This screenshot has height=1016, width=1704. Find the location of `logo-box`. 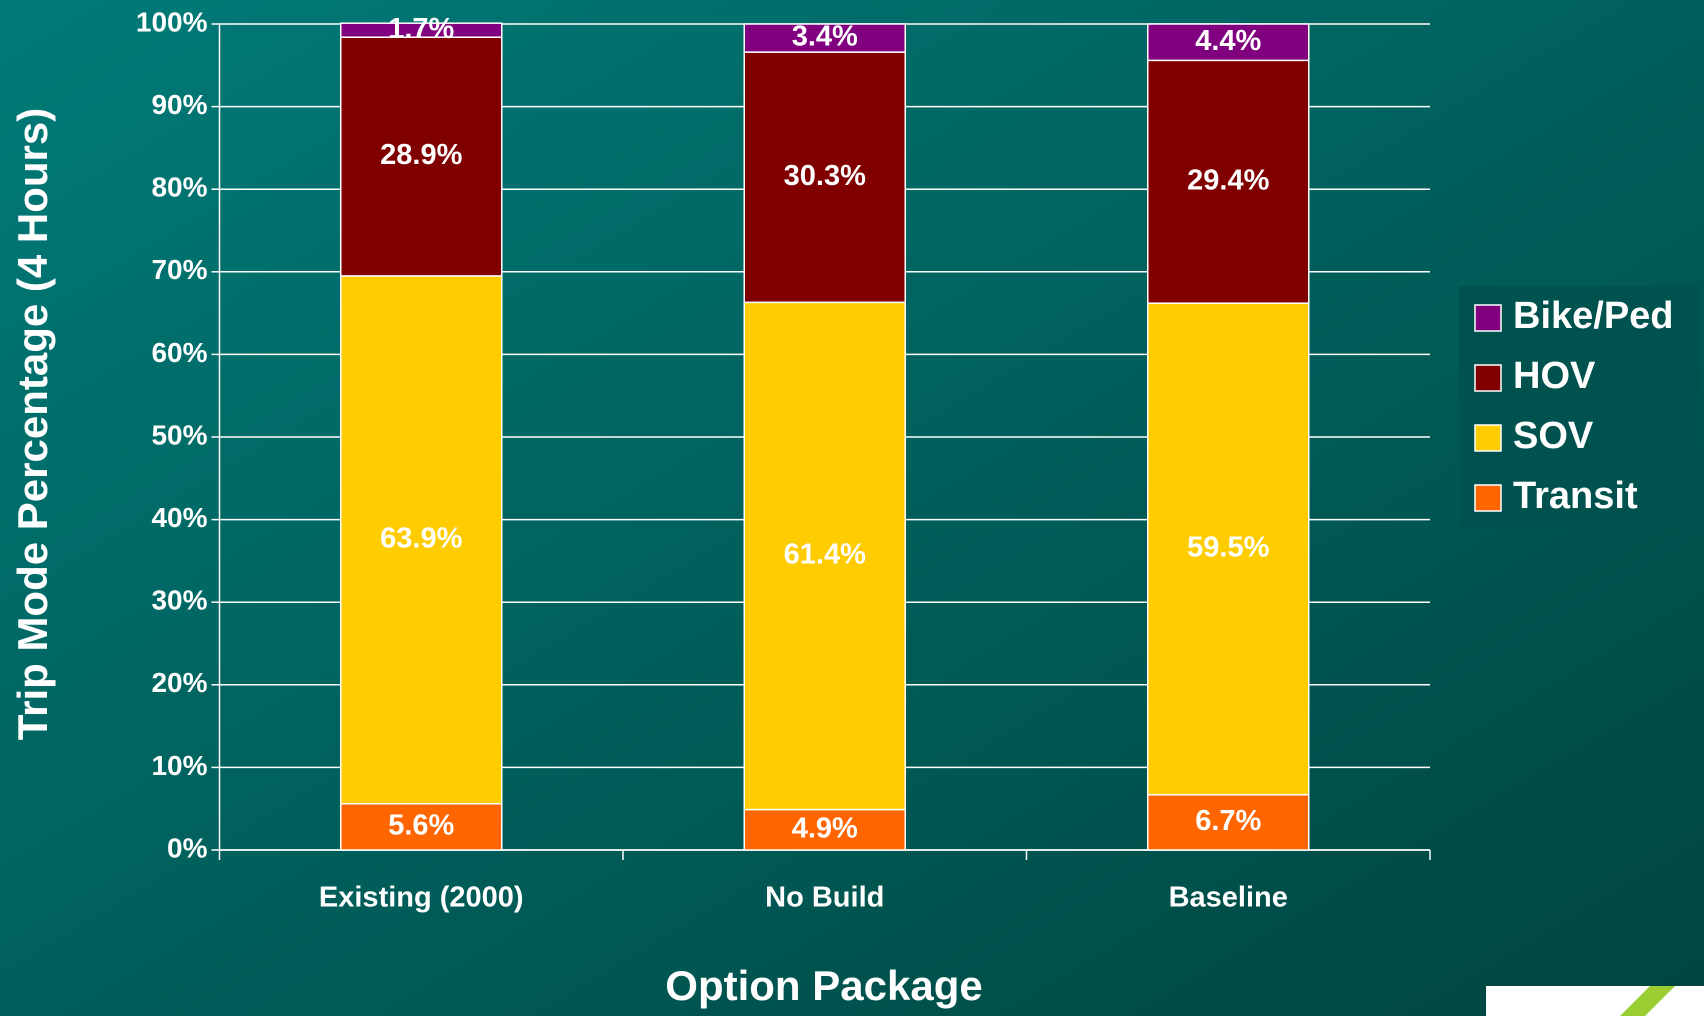

logo-box is located at coordinates (1595, 1001).